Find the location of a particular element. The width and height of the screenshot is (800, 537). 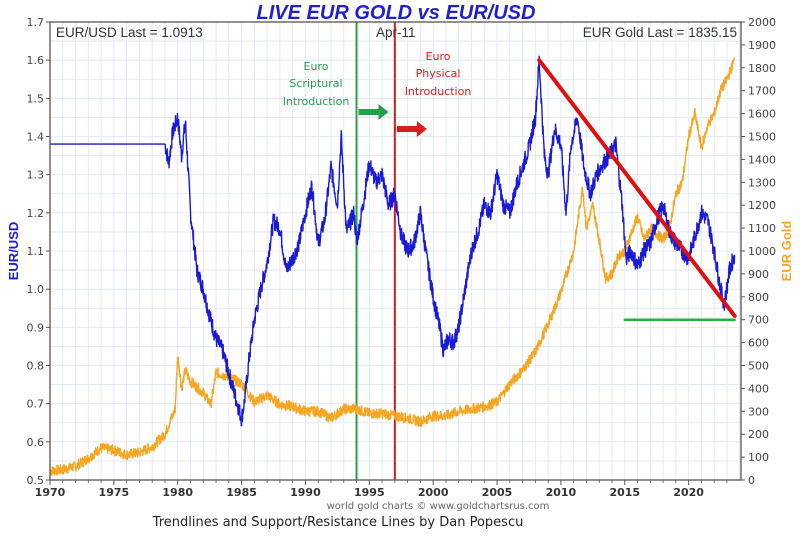

scriptural-label-line-2: Scriptural is located at coordinates (315, 83).